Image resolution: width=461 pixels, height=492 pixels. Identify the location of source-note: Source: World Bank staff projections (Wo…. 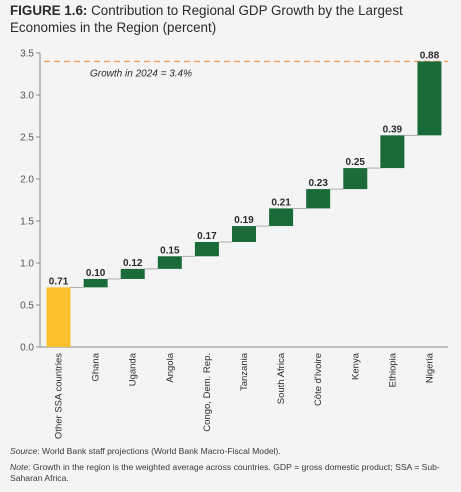
(234, 451).